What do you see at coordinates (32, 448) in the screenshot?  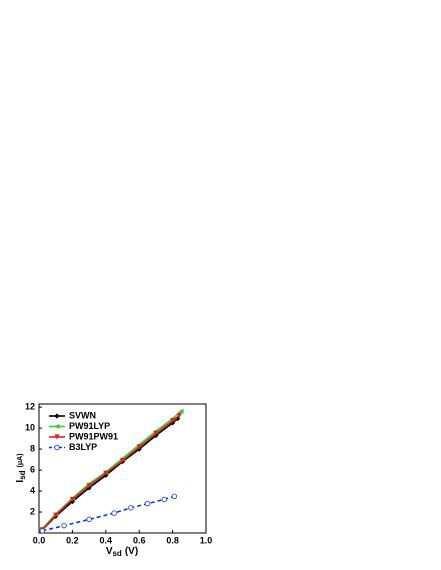 I see `y-tick-label: 8` at bounding box center [32, 448].